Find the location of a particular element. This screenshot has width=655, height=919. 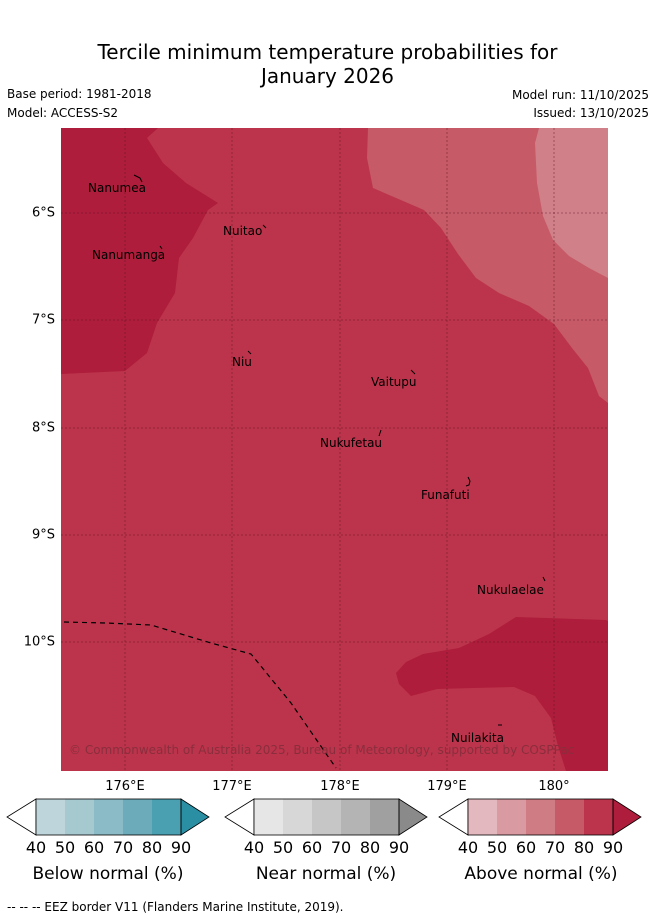

lat-label-9s: 9°S is located at coordinates (43, 535).